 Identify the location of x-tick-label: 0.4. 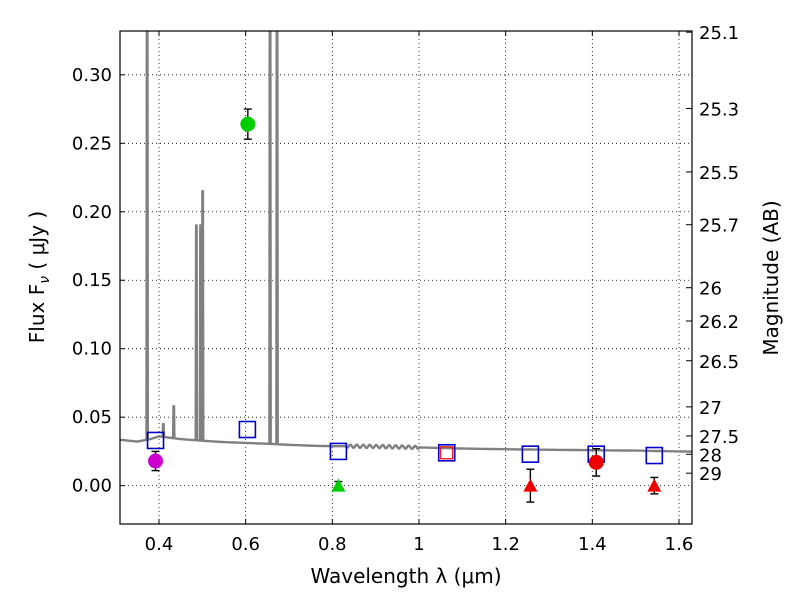
(159, 544).